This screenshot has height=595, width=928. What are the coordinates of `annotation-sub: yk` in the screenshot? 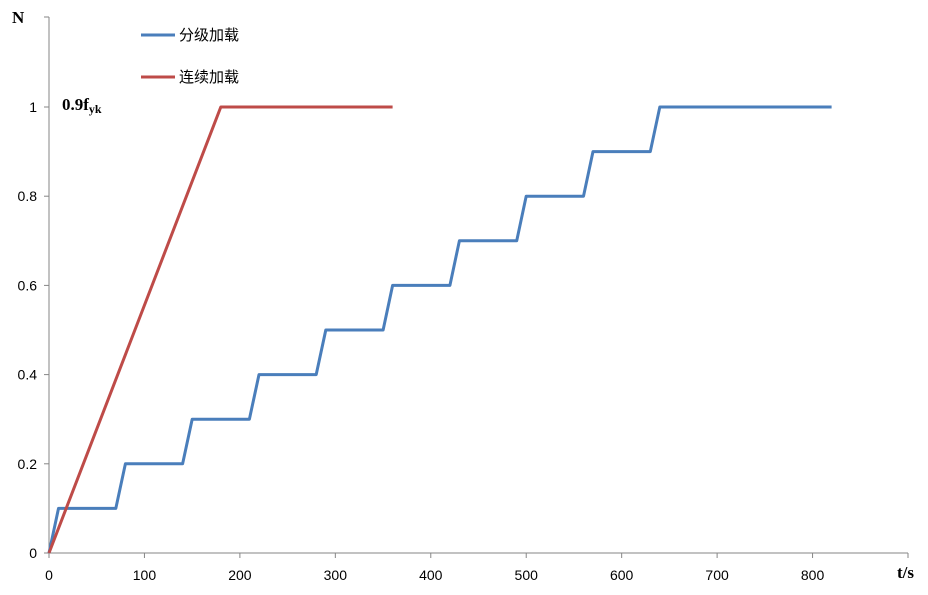 It's located at (95, 109).